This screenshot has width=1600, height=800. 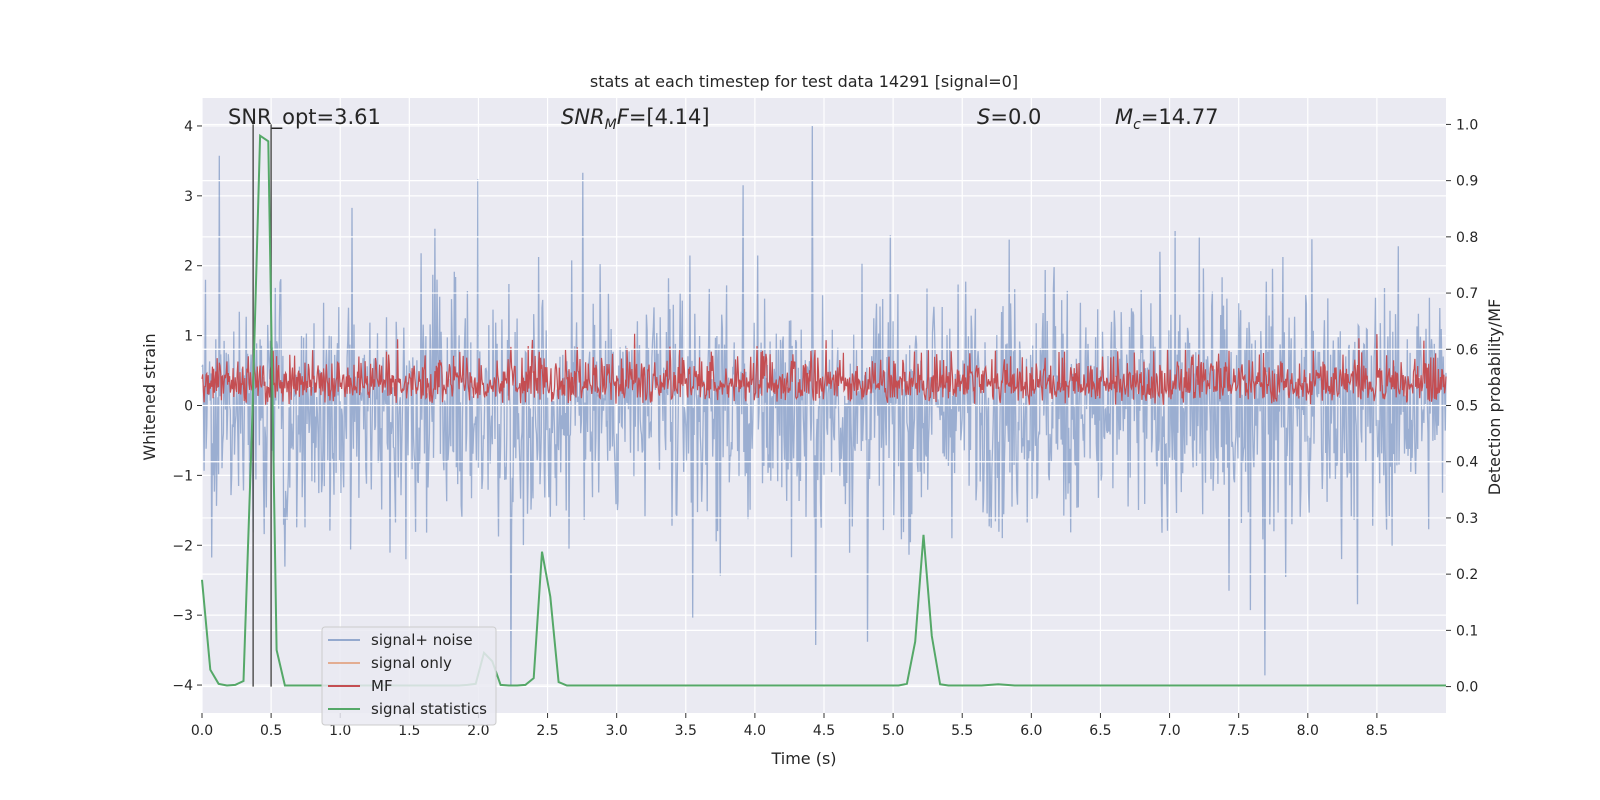 What do you see at coordinates (623, 117) in the screenshot?
I see `annotation-snr-mf-suffix-italic: F` at bounding box center [623, 117].